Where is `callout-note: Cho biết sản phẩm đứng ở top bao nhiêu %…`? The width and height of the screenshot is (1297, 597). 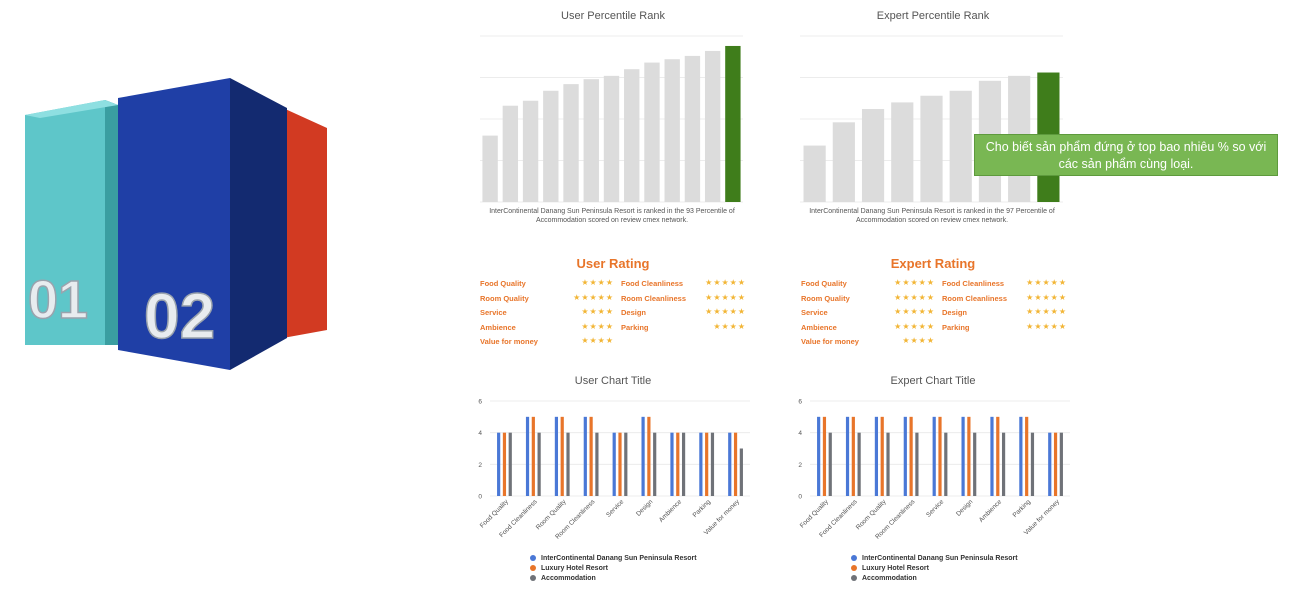
callout-note: Cho biết sản phẩm đứng ở top bao nhiêu %… is located at coordinates (1126, 155).